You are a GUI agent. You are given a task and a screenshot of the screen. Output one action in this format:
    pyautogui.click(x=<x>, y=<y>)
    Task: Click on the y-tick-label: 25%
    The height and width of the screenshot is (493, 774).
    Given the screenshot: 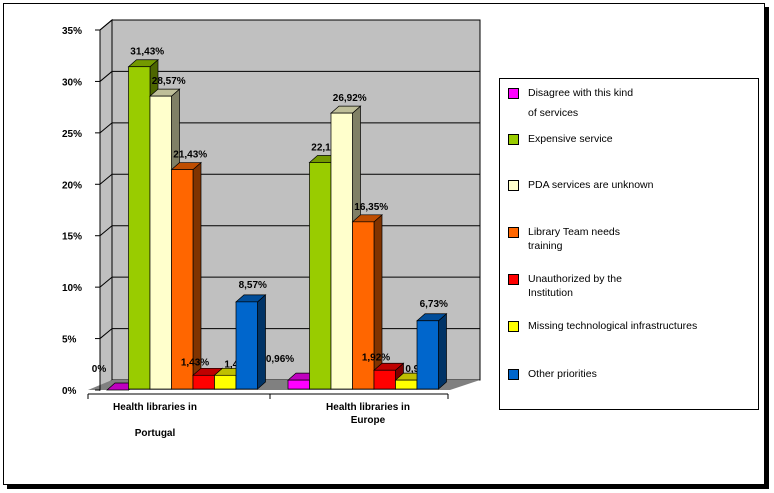 What is the action you would take?
    pyautogui.click(x=72, y=134)
    